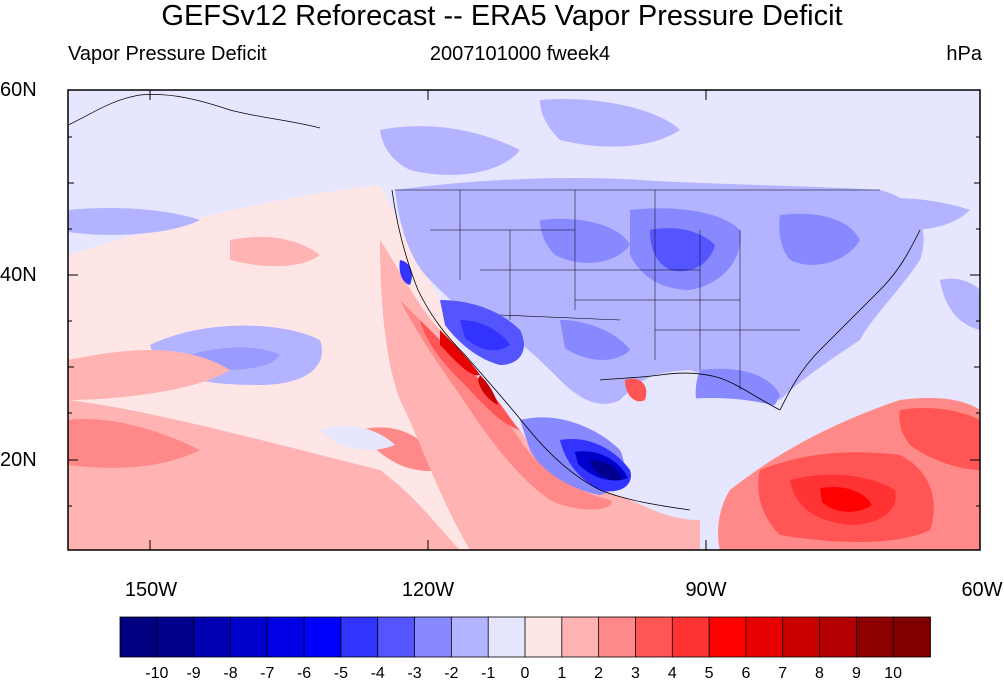 The image size is (1004, 684). Describe the element at coordinates (856, 673) in the screenshot. I see `colorbar-tick-label: 9` at that location.